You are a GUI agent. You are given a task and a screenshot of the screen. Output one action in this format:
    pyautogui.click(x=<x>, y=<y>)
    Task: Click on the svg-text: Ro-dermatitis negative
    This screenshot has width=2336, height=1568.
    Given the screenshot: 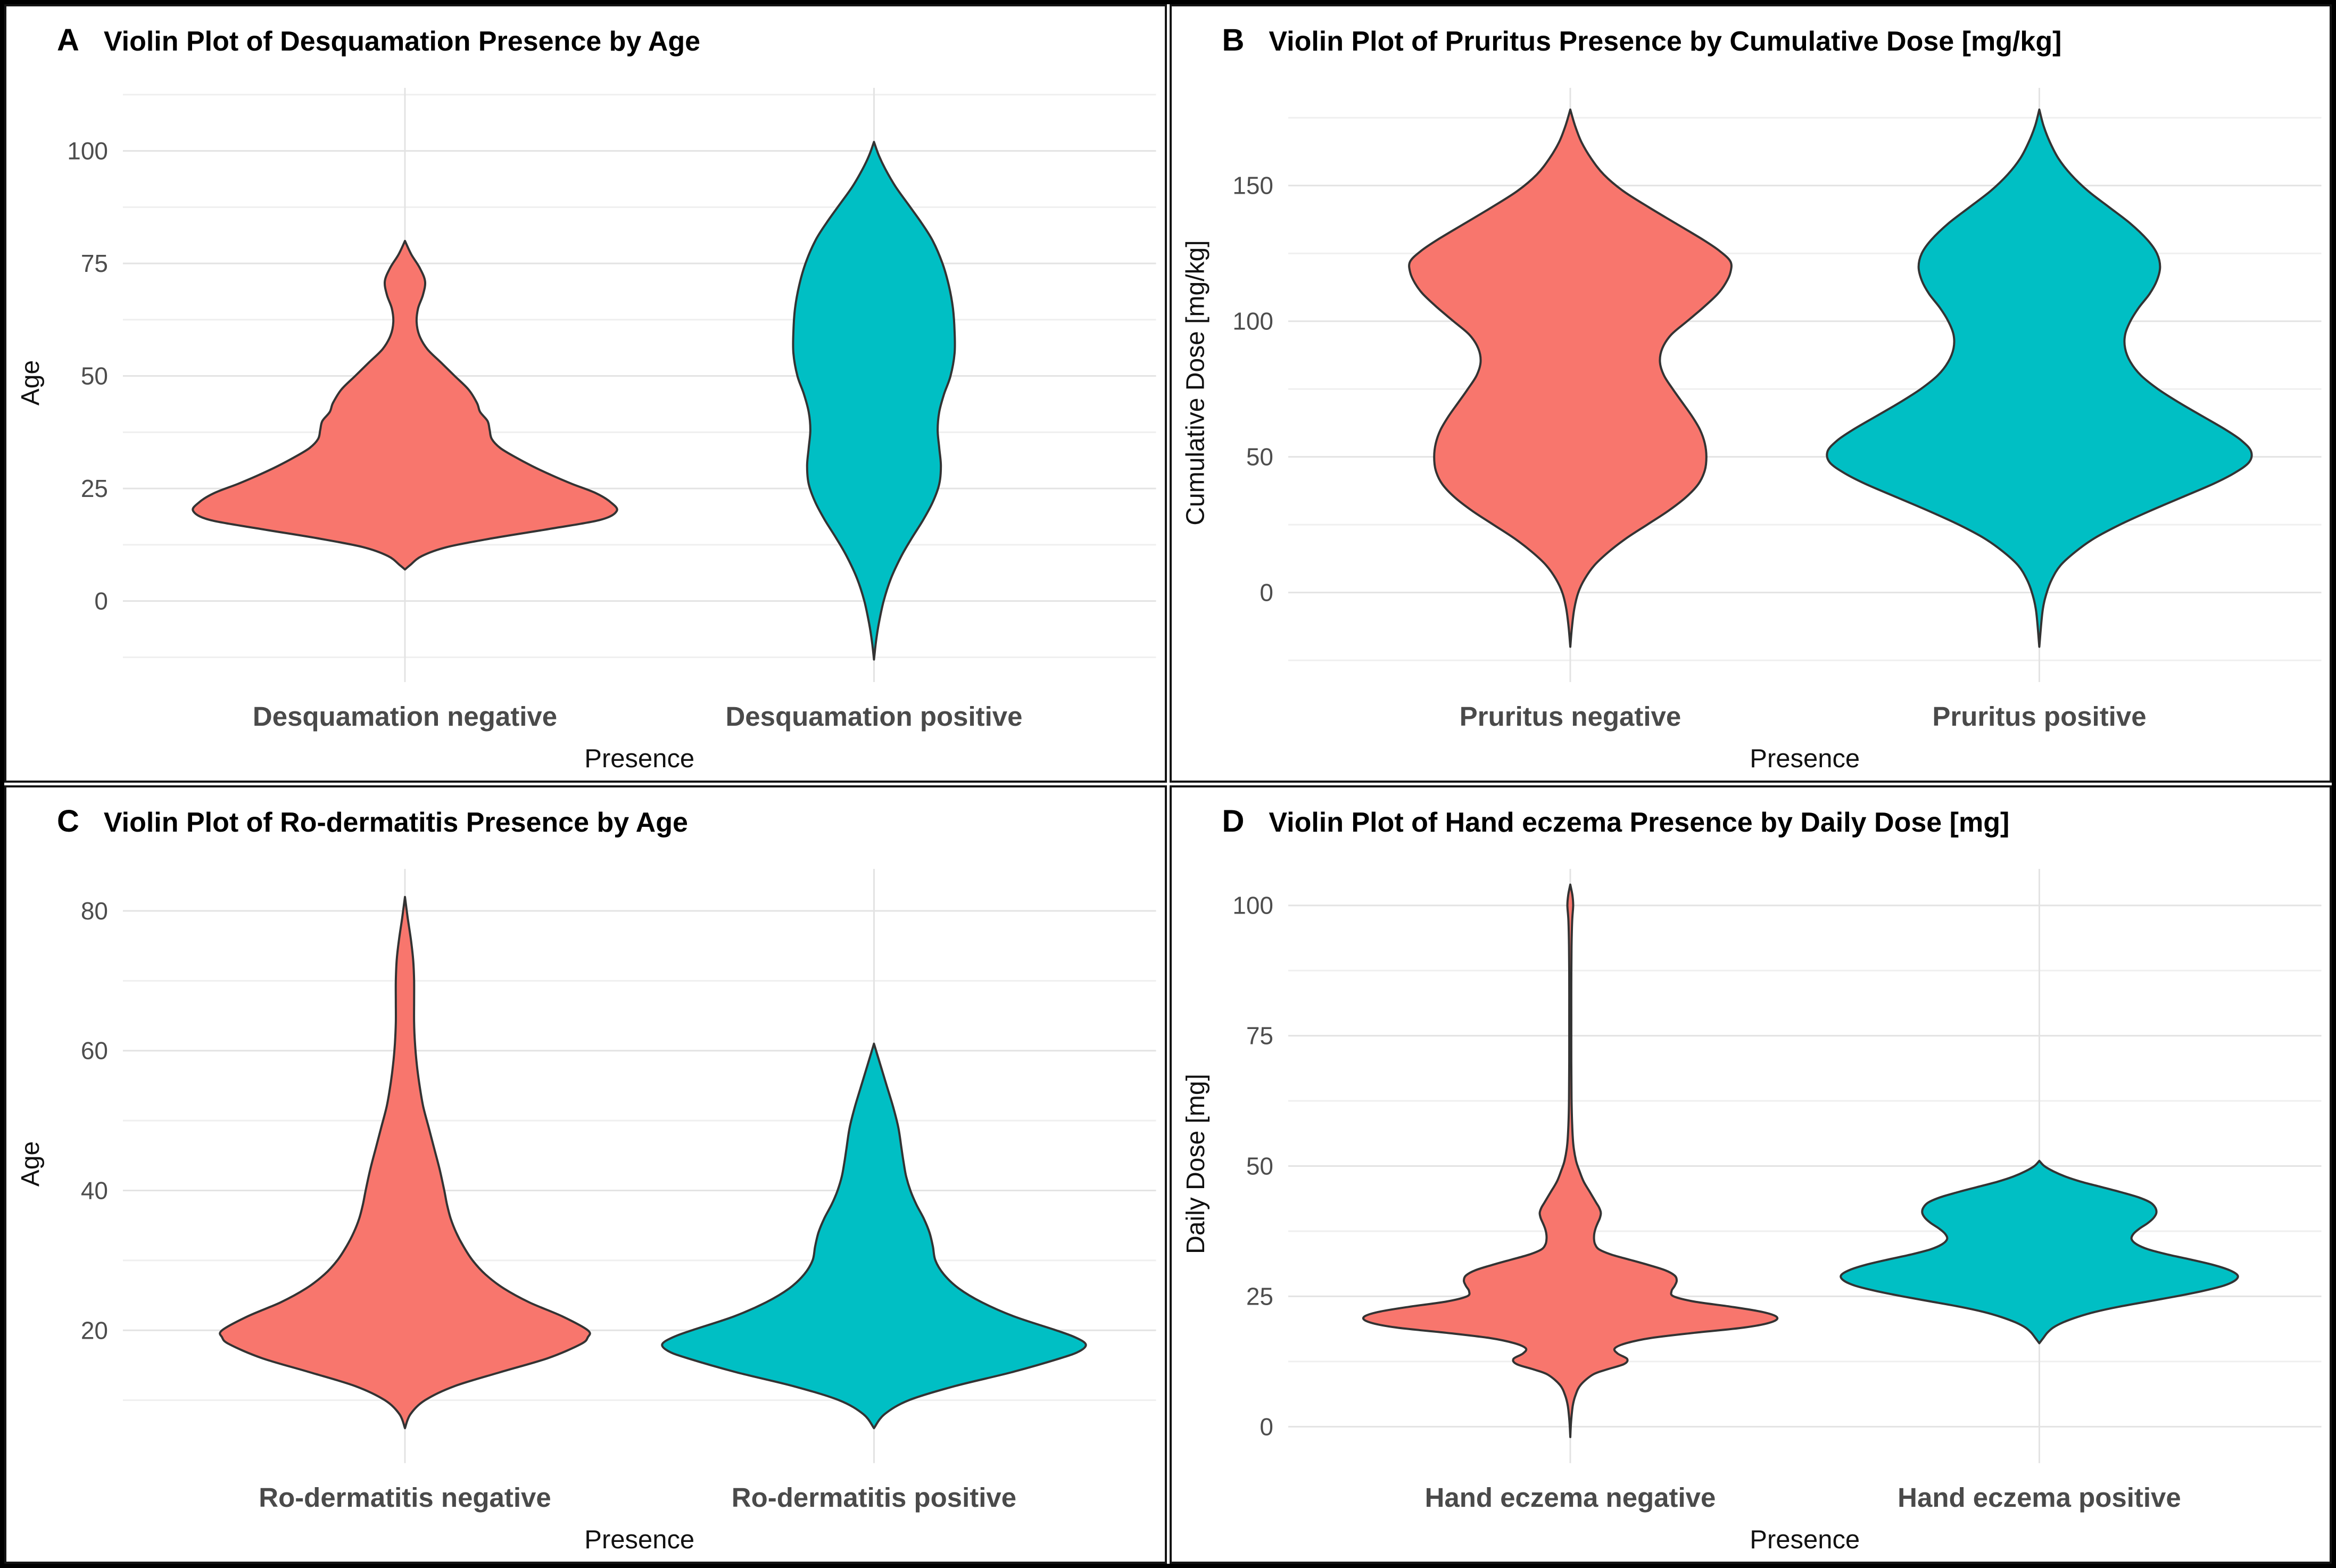 What is the action you would take?
    pyautogui.click(x=405, y=1498)
    